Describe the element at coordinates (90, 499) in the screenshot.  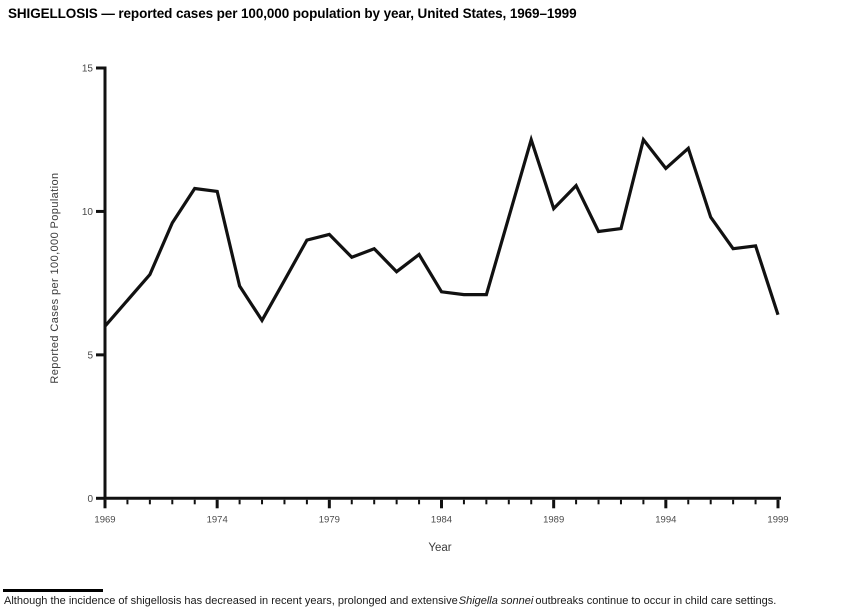
I see `y-tick-label: 0` at that location.